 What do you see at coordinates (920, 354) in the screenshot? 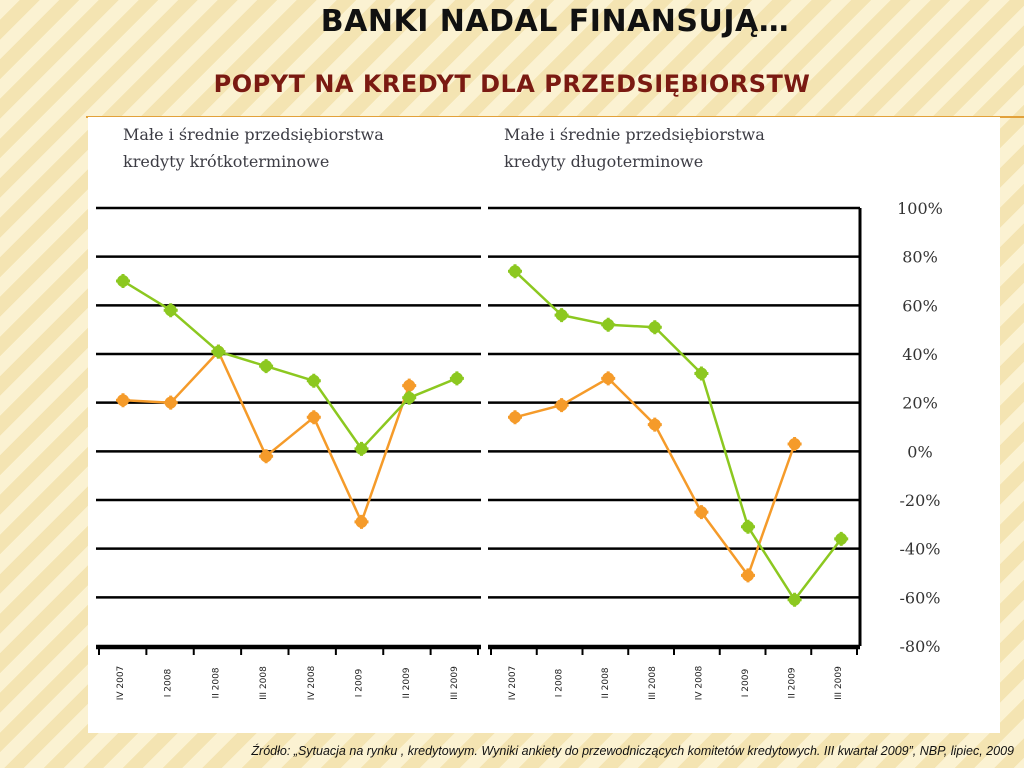
I see `y-tick-label: 40%` at bounding box center [920, 354].